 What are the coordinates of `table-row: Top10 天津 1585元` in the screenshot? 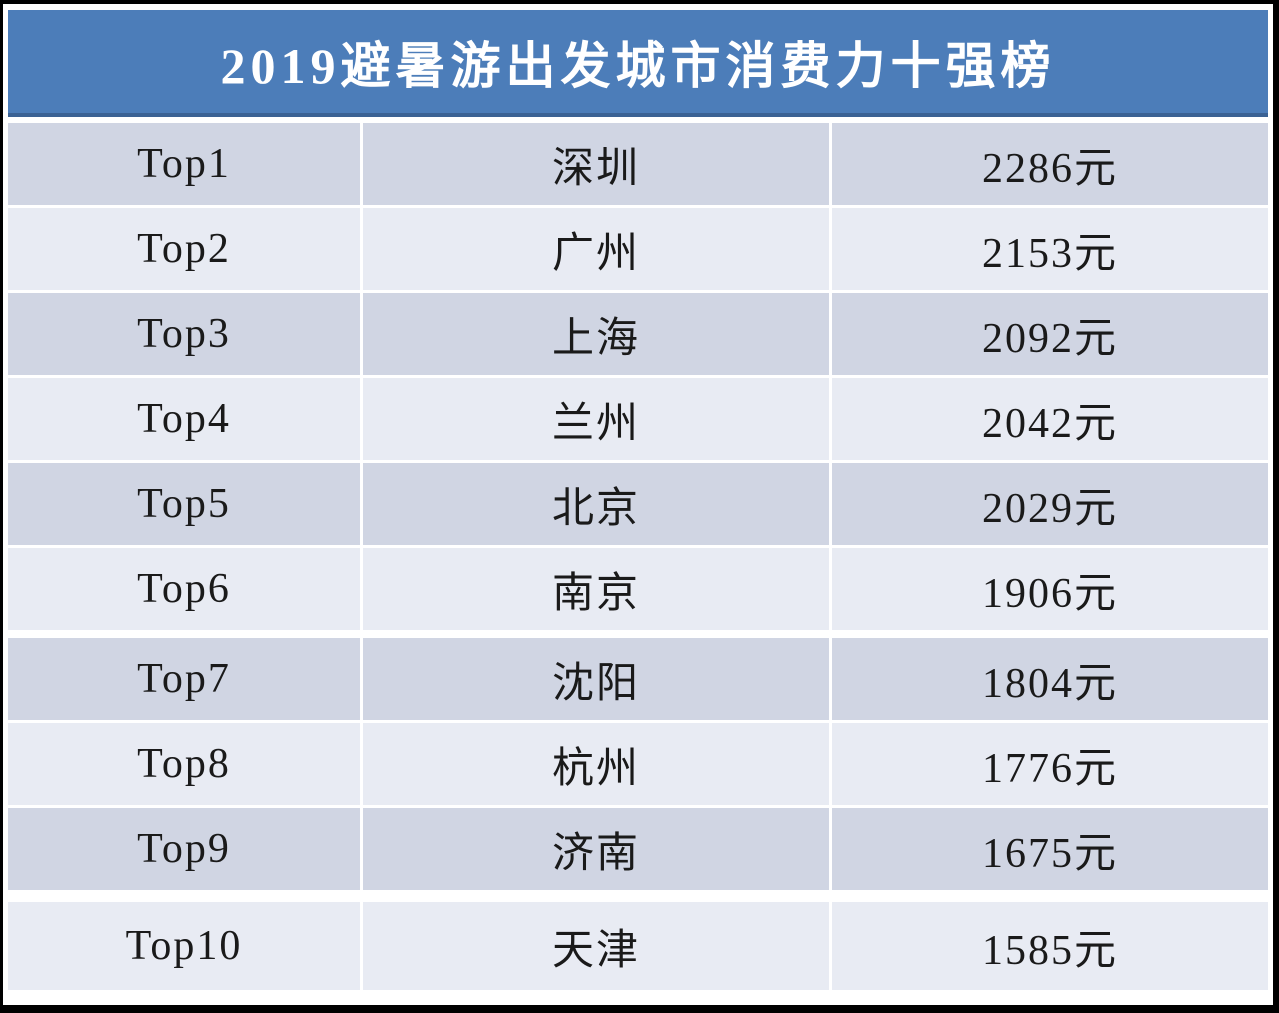 It's located at (638, 946).